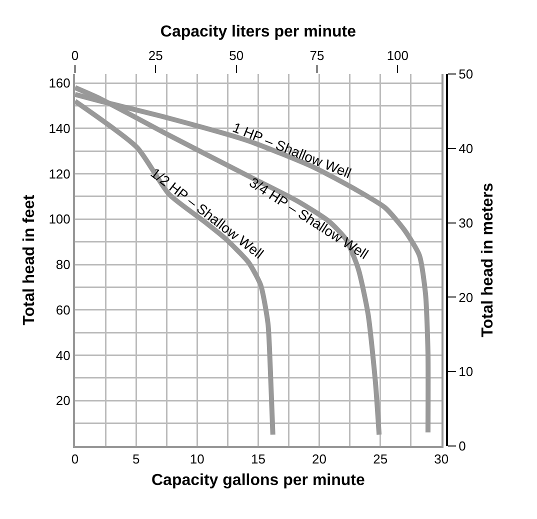 The image size is (537, 519). Describe the element at coordinates (63, 355) in the screenshot. I see `y-tick-label: 40` at that location.